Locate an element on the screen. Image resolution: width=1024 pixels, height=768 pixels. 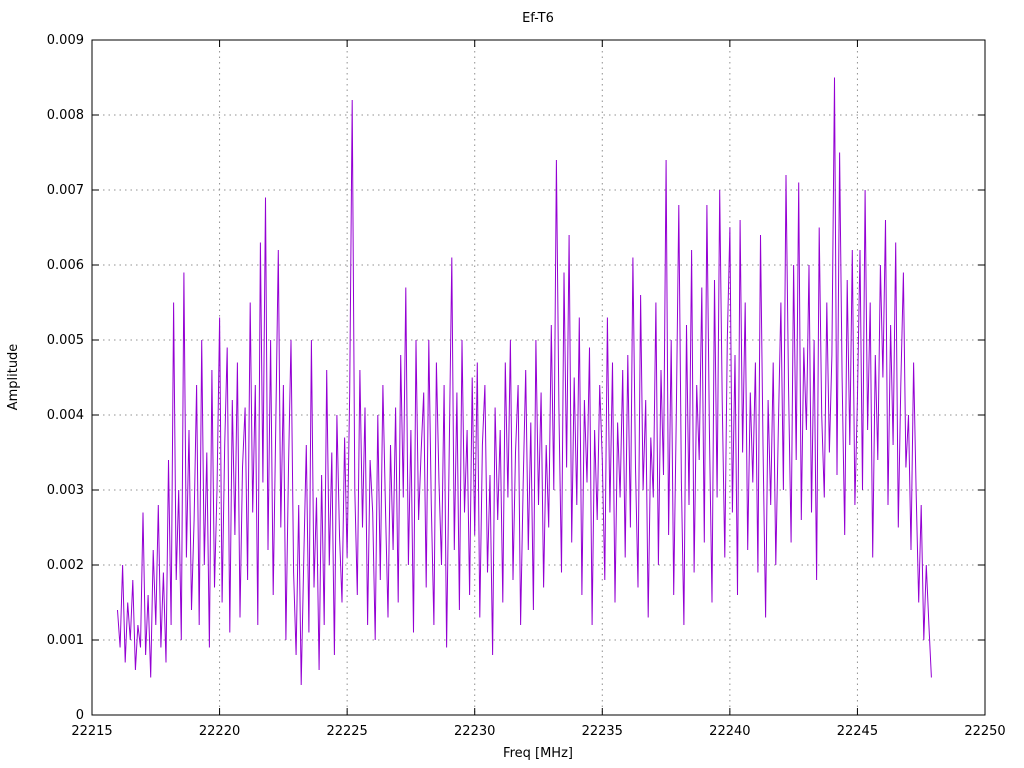
chart-title: Ef-T6 is located at coordinates (538, 18).